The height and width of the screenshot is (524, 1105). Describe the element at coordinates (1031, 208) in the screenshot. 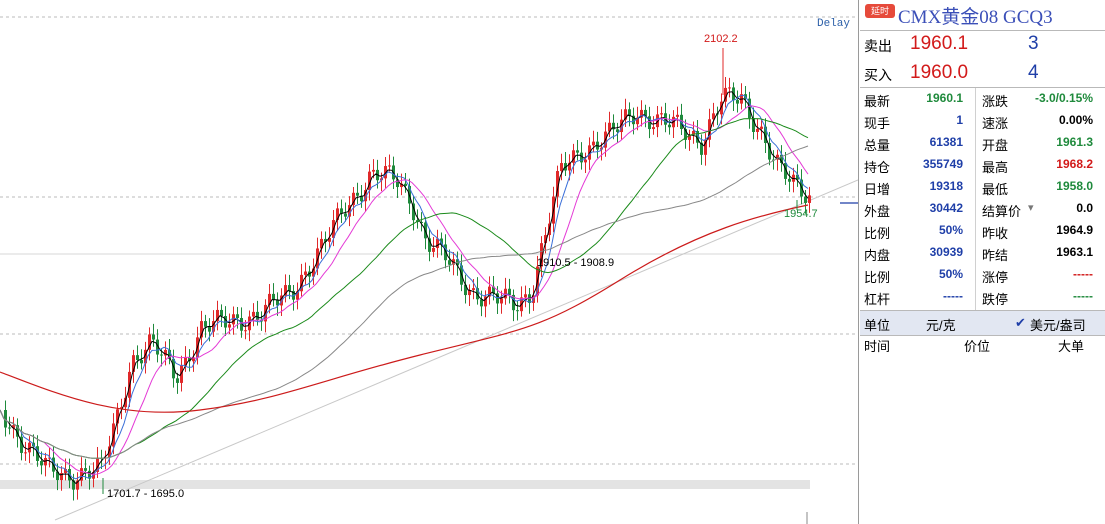

I see `dropdown-arrow-icon: ▾` at that location.